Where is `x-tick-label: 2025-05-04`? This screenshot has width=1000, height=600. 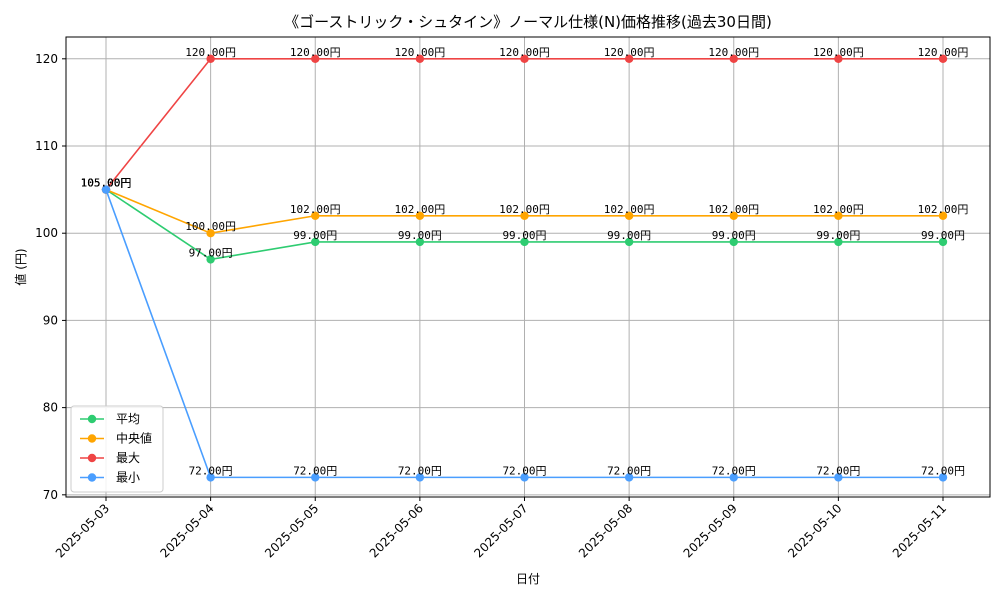
x-tick-label: 2025-05-04 is located at coordinates (187, 530).